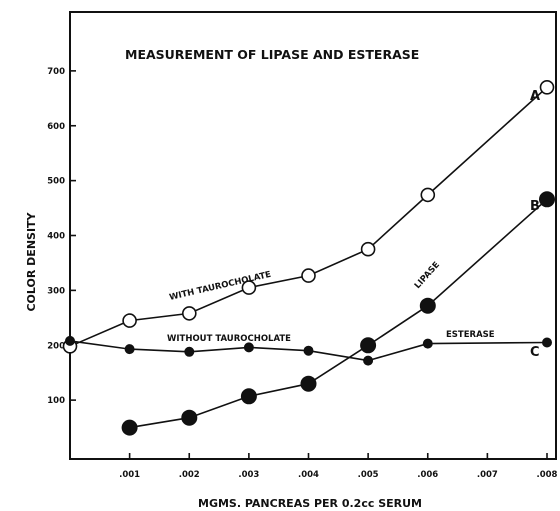 This screenshot has width=560, height=511. Describe the element at coordinates (535, 352) in the screenshot. I see `series-letter-c: C` at that location.